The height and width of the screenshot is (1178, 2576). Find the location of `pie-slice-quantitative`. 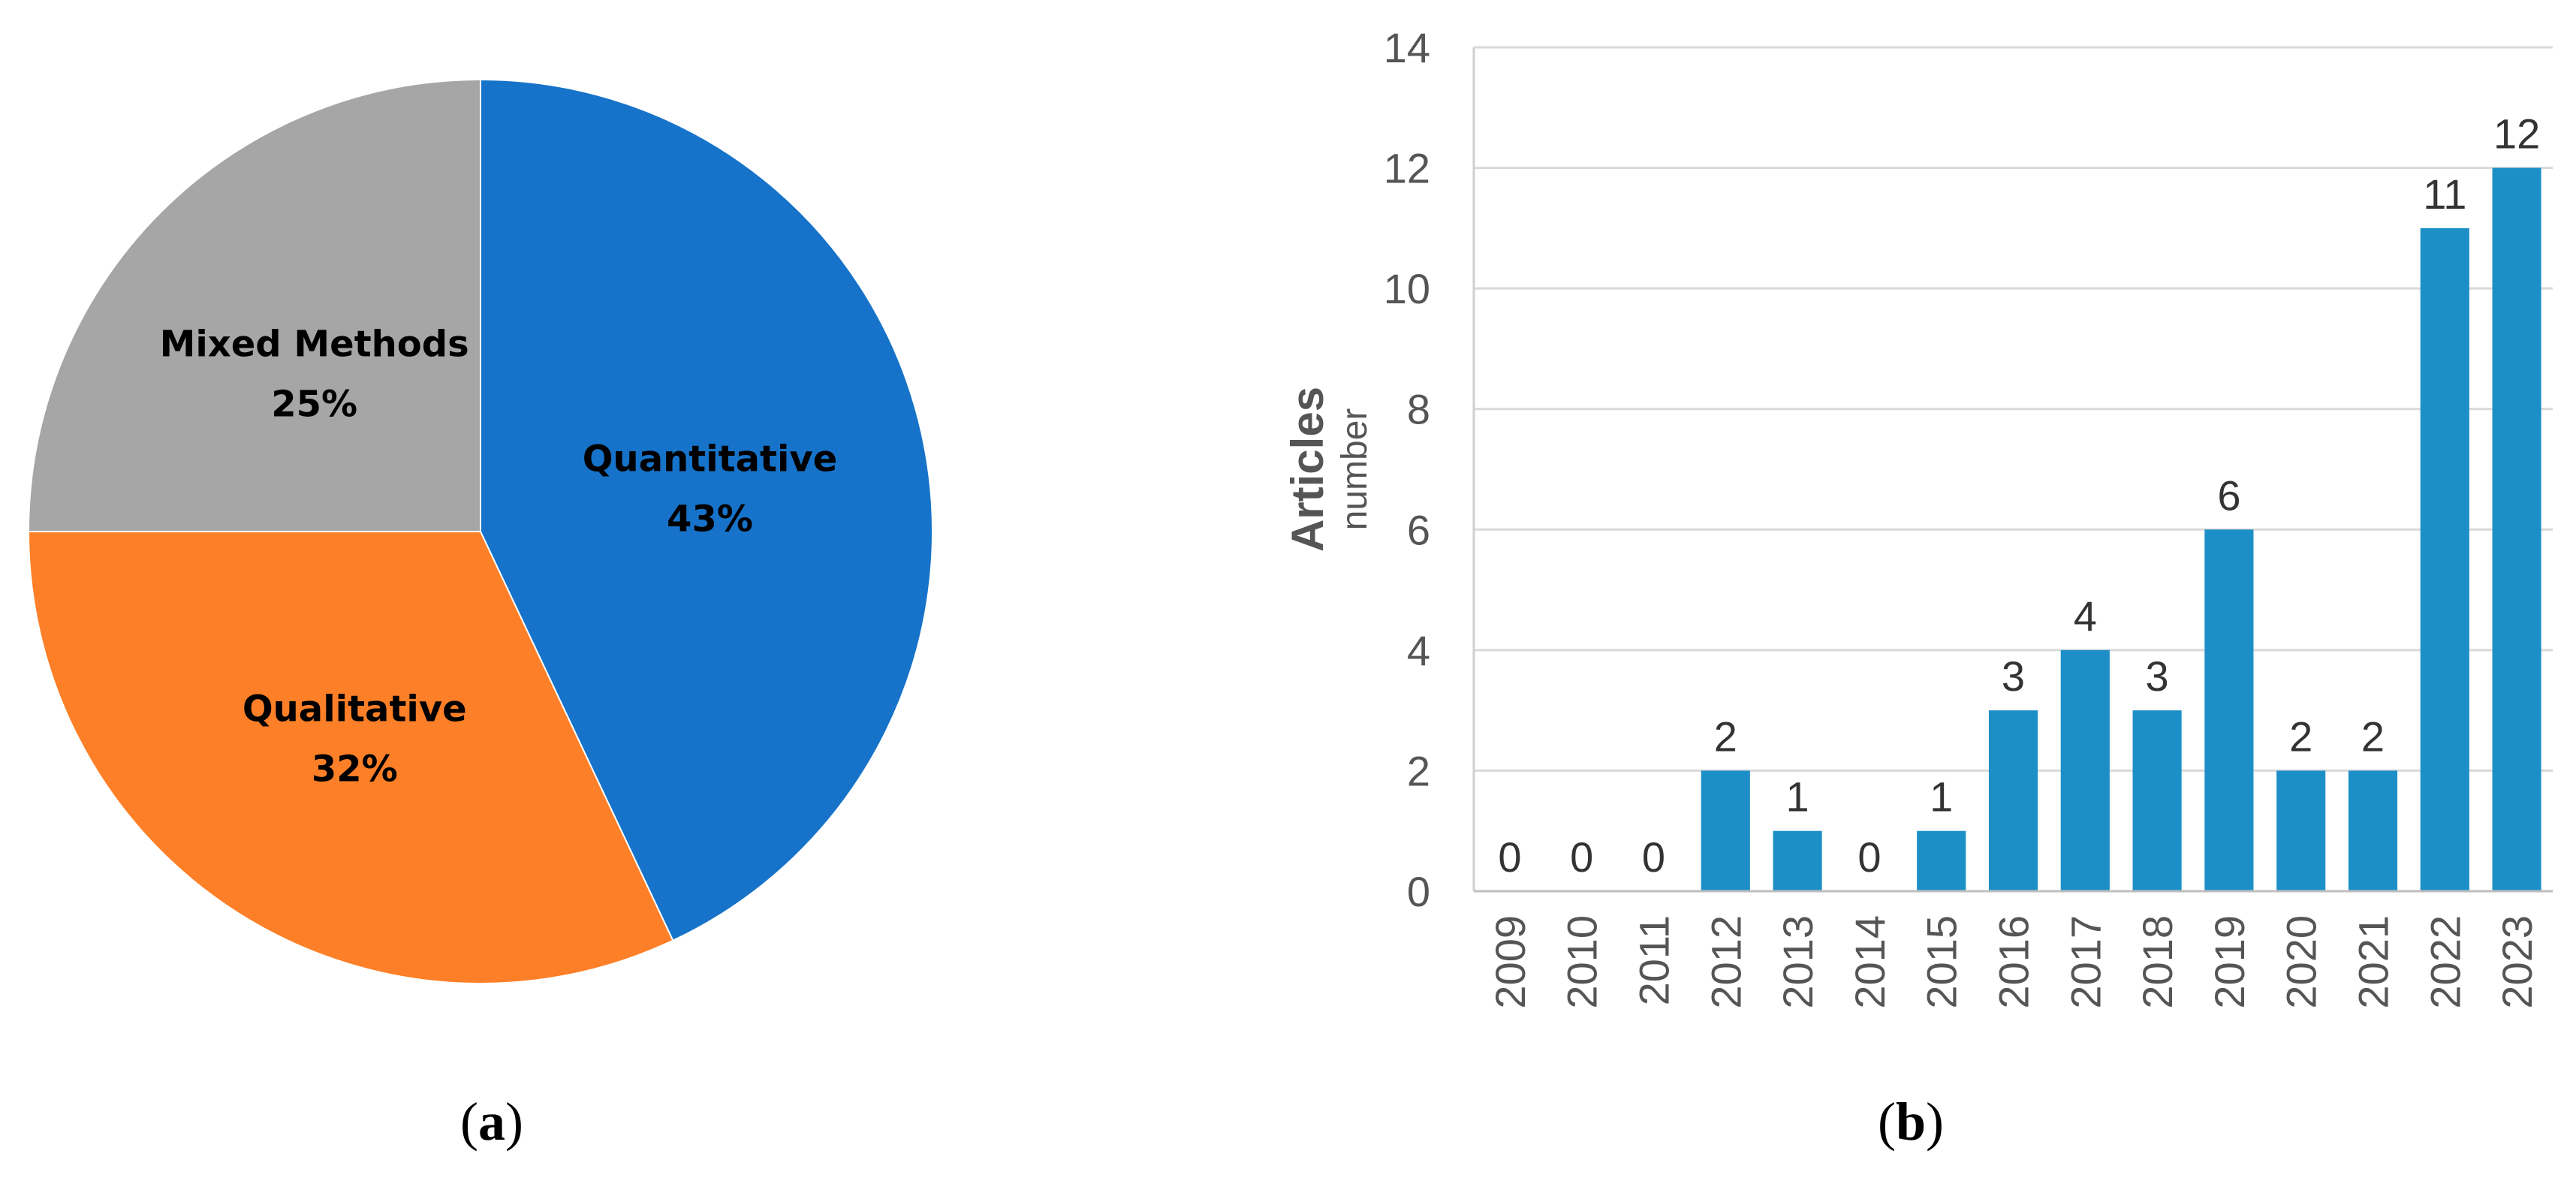

pie-slice-quantitative is located at coordinates (706, 510).